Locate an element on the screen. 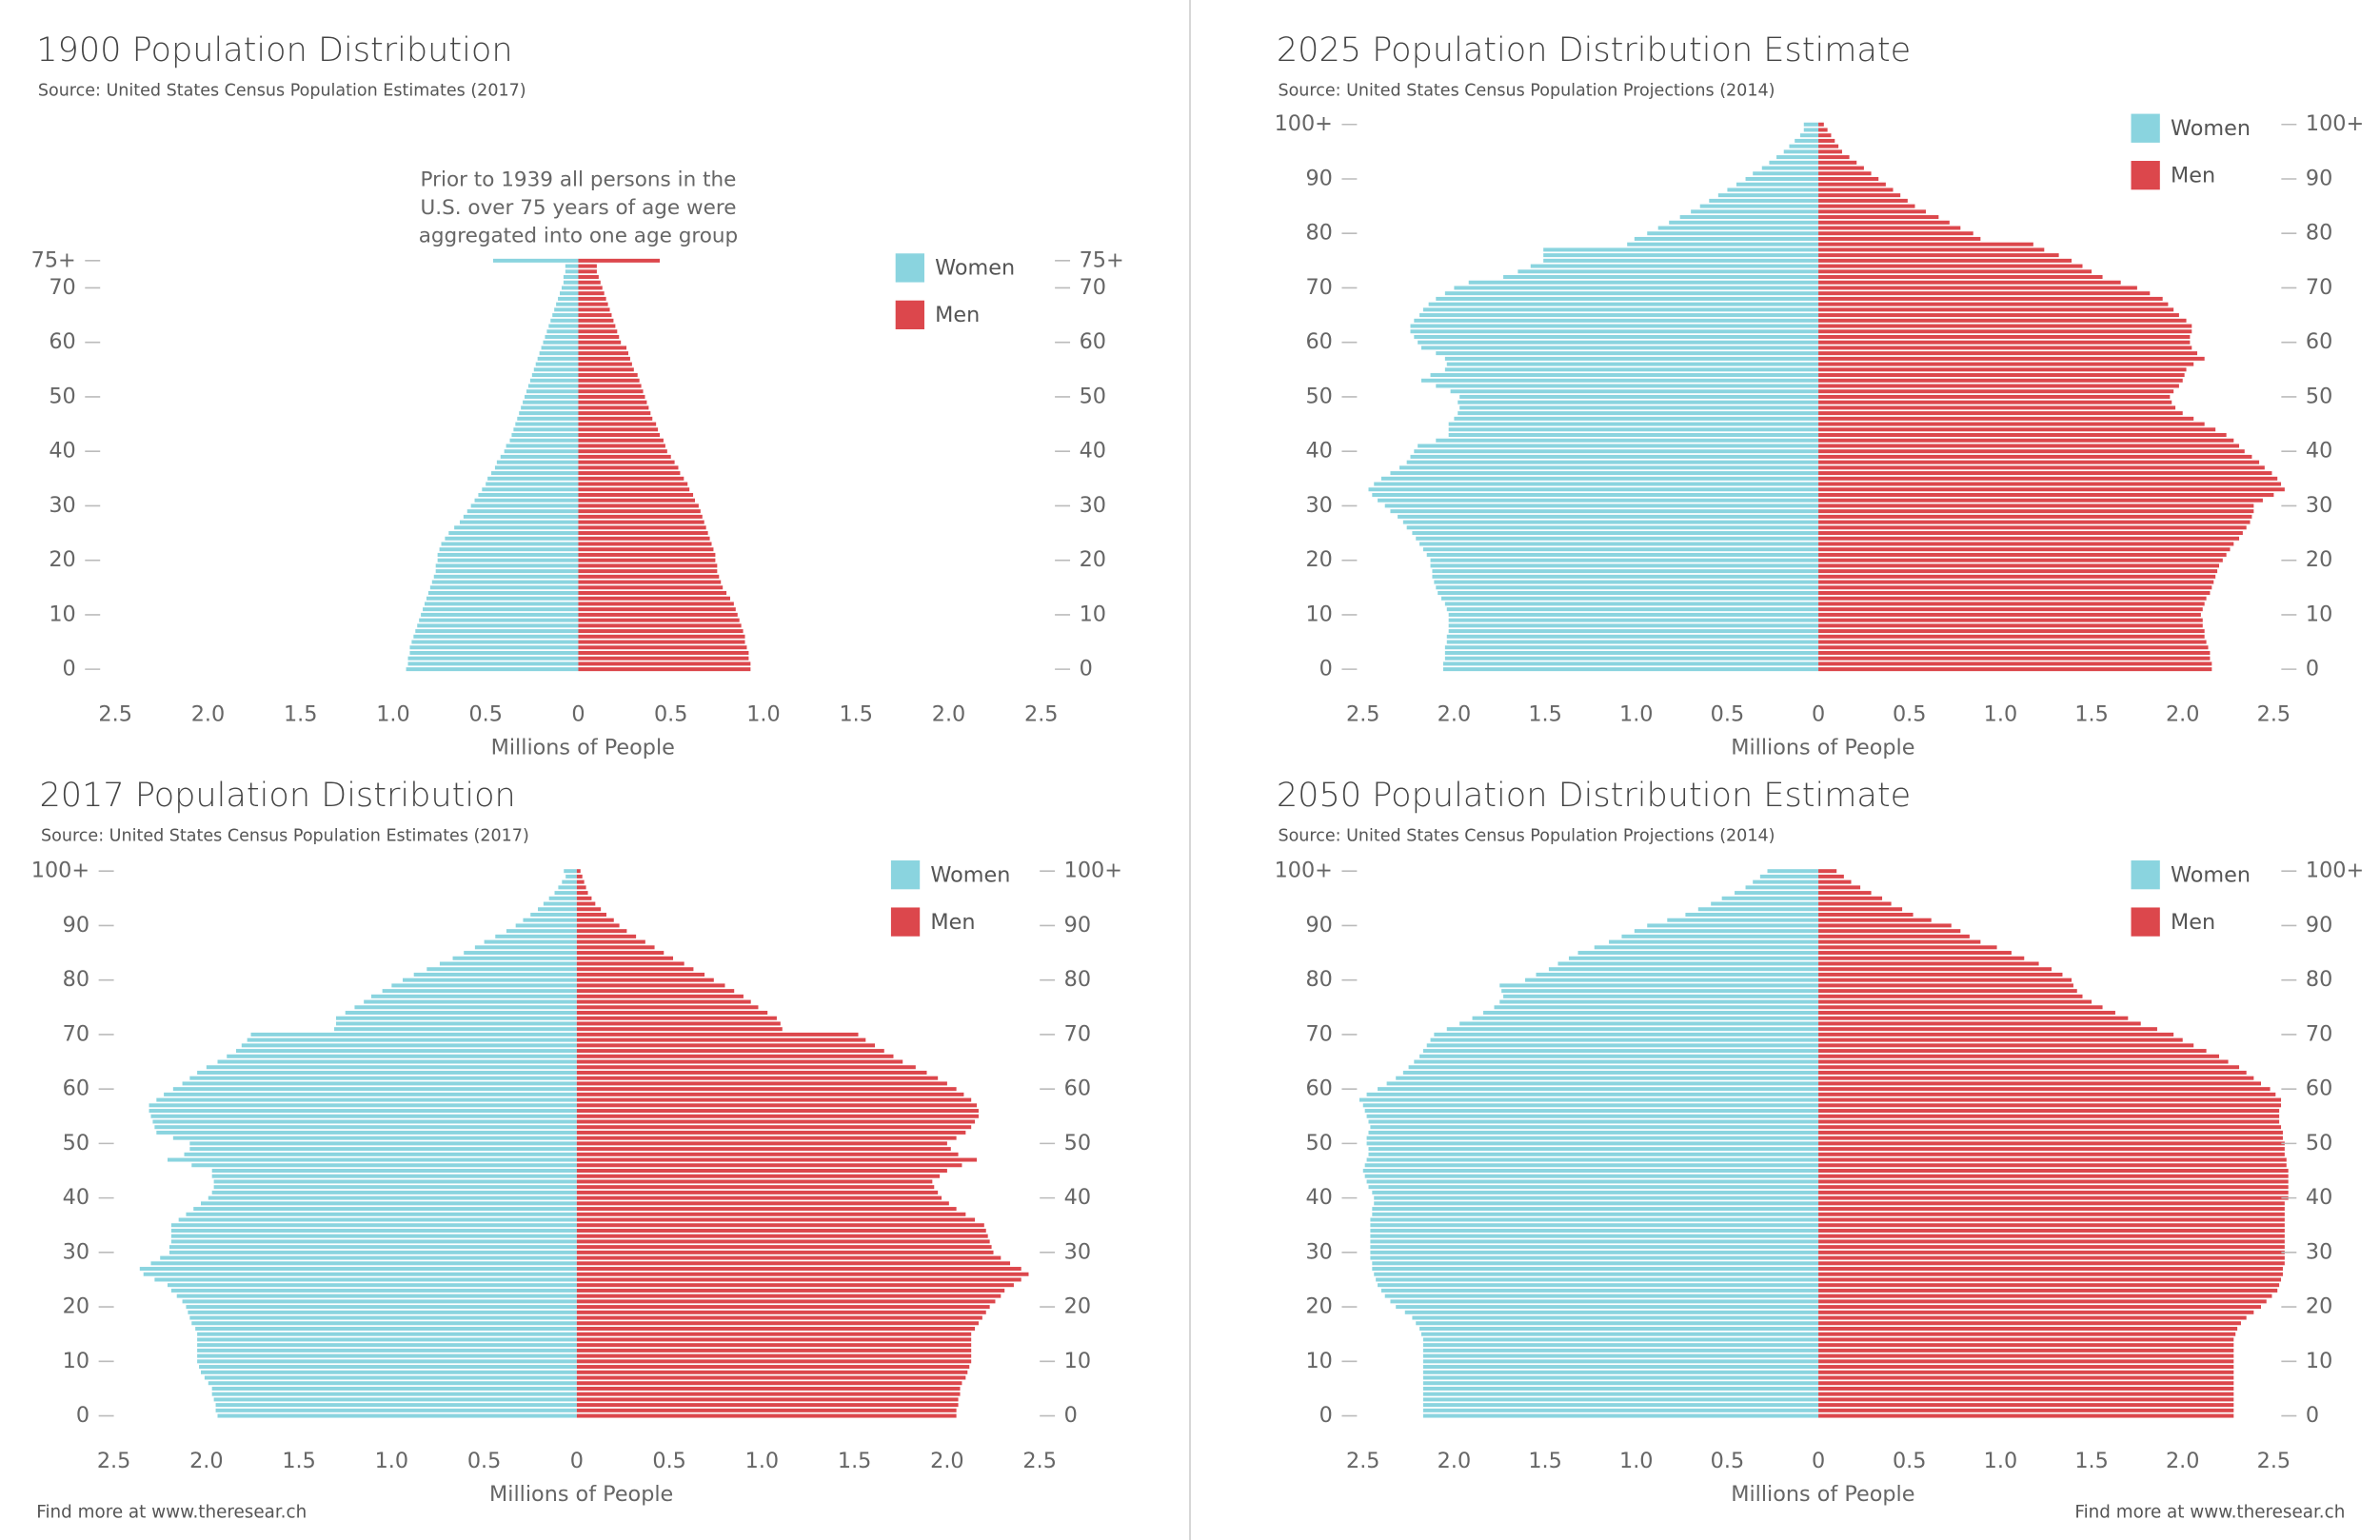 This screenshot has width=2380, height=1540. y-tick-label: 90 is located at coordinates (1318, 925).